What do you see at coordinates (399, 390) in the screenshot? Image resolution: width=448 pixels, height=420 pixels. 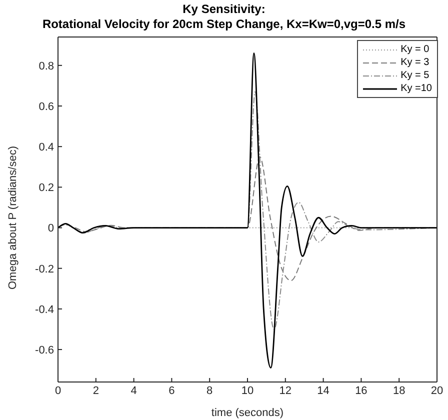 I see `x-tick-label: 18` at bounding box center [399, 390].